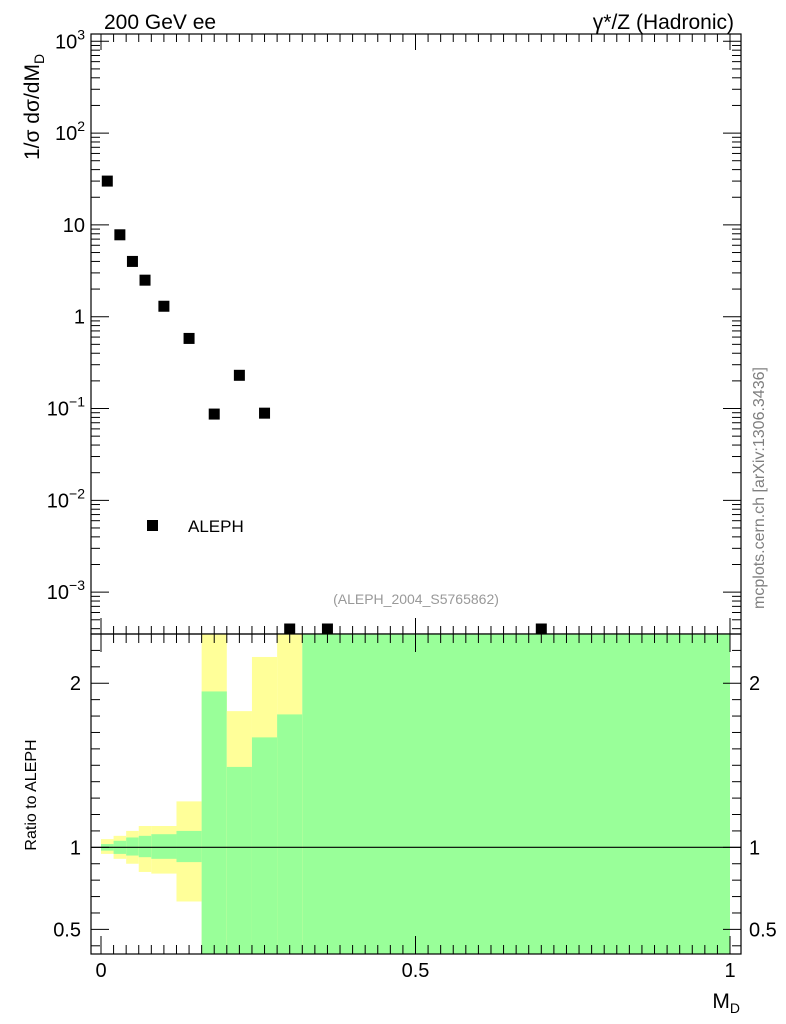 The image size is (786, 1024). I want to click on analysis-id: (ALEPH_2004_S5765862), so click(416, 599).